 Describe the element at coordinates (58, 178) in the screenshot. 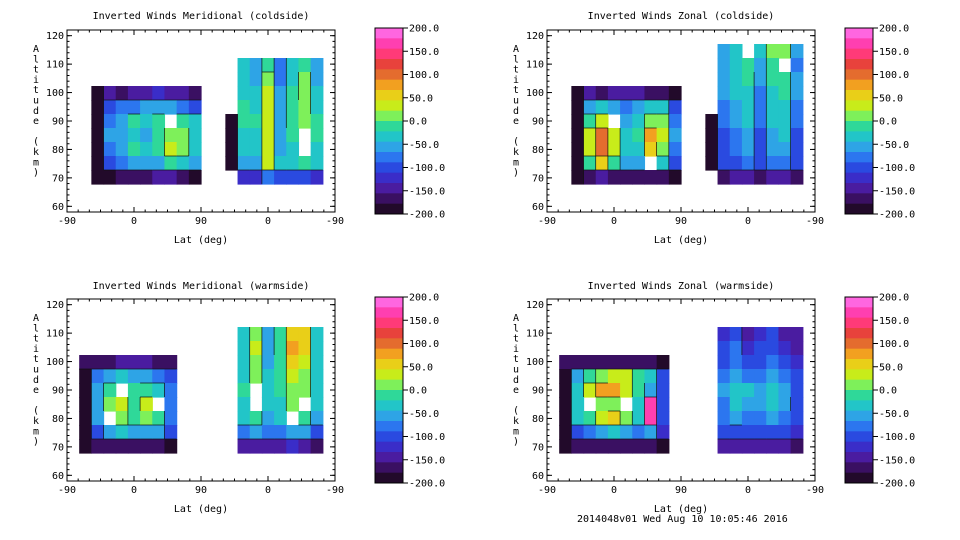

I see `y-tick-label: 70` at that location.